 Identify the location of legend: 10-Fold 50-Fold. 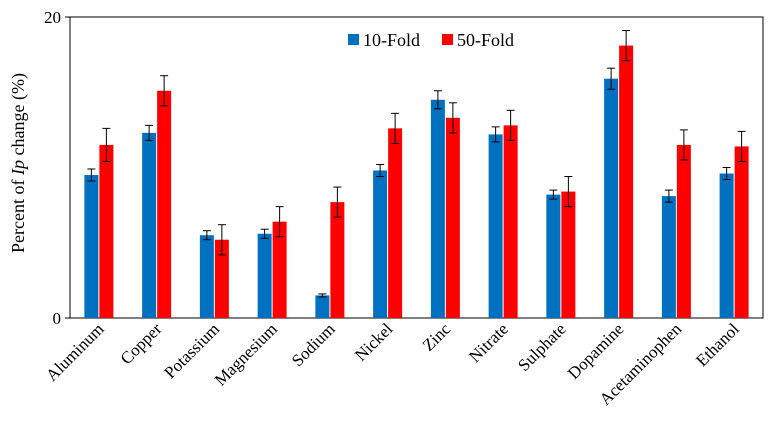
(431, 40).